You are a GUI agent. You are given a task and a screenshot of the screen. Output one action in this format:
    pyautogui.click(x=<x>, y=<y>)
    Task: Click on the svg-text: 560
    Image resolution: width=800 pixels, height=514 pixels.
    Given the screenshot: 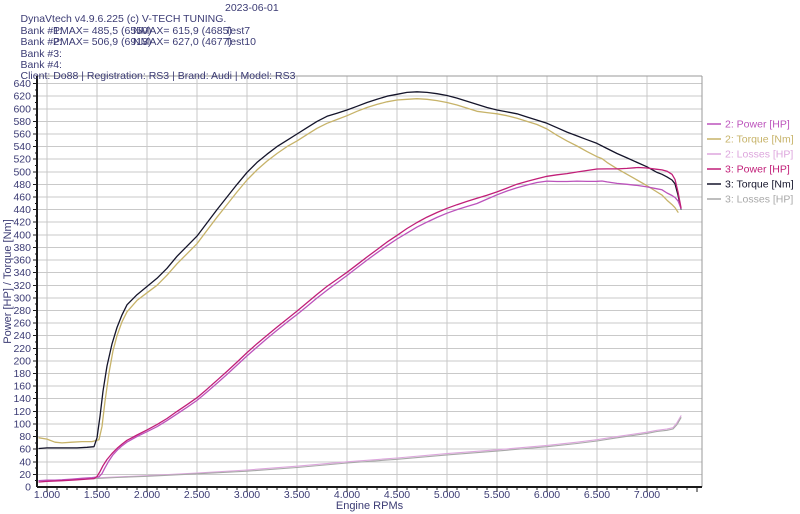 What is the action you would take?
    pyautogui.click(x=22, y=134)
    